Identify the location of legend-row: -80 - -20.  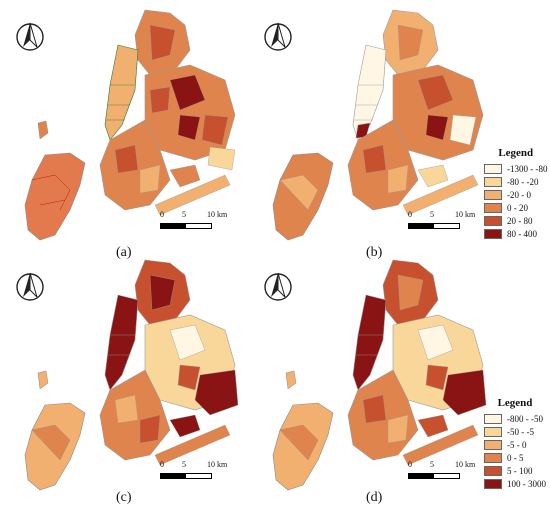
(516, 181).